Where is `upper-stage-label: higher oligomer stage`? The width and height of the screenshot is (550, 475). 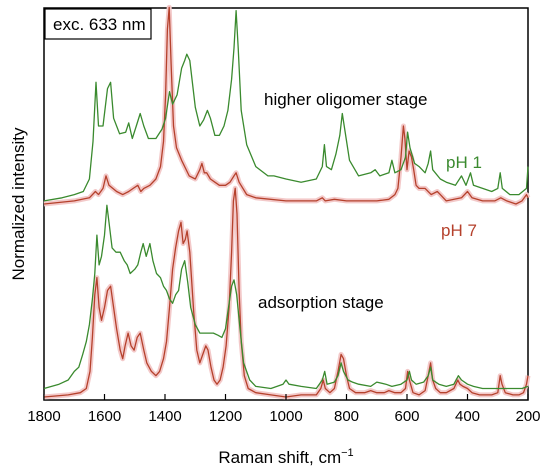 upper-stage-label: higher oligomer stage is located at coordinates (345, 99).